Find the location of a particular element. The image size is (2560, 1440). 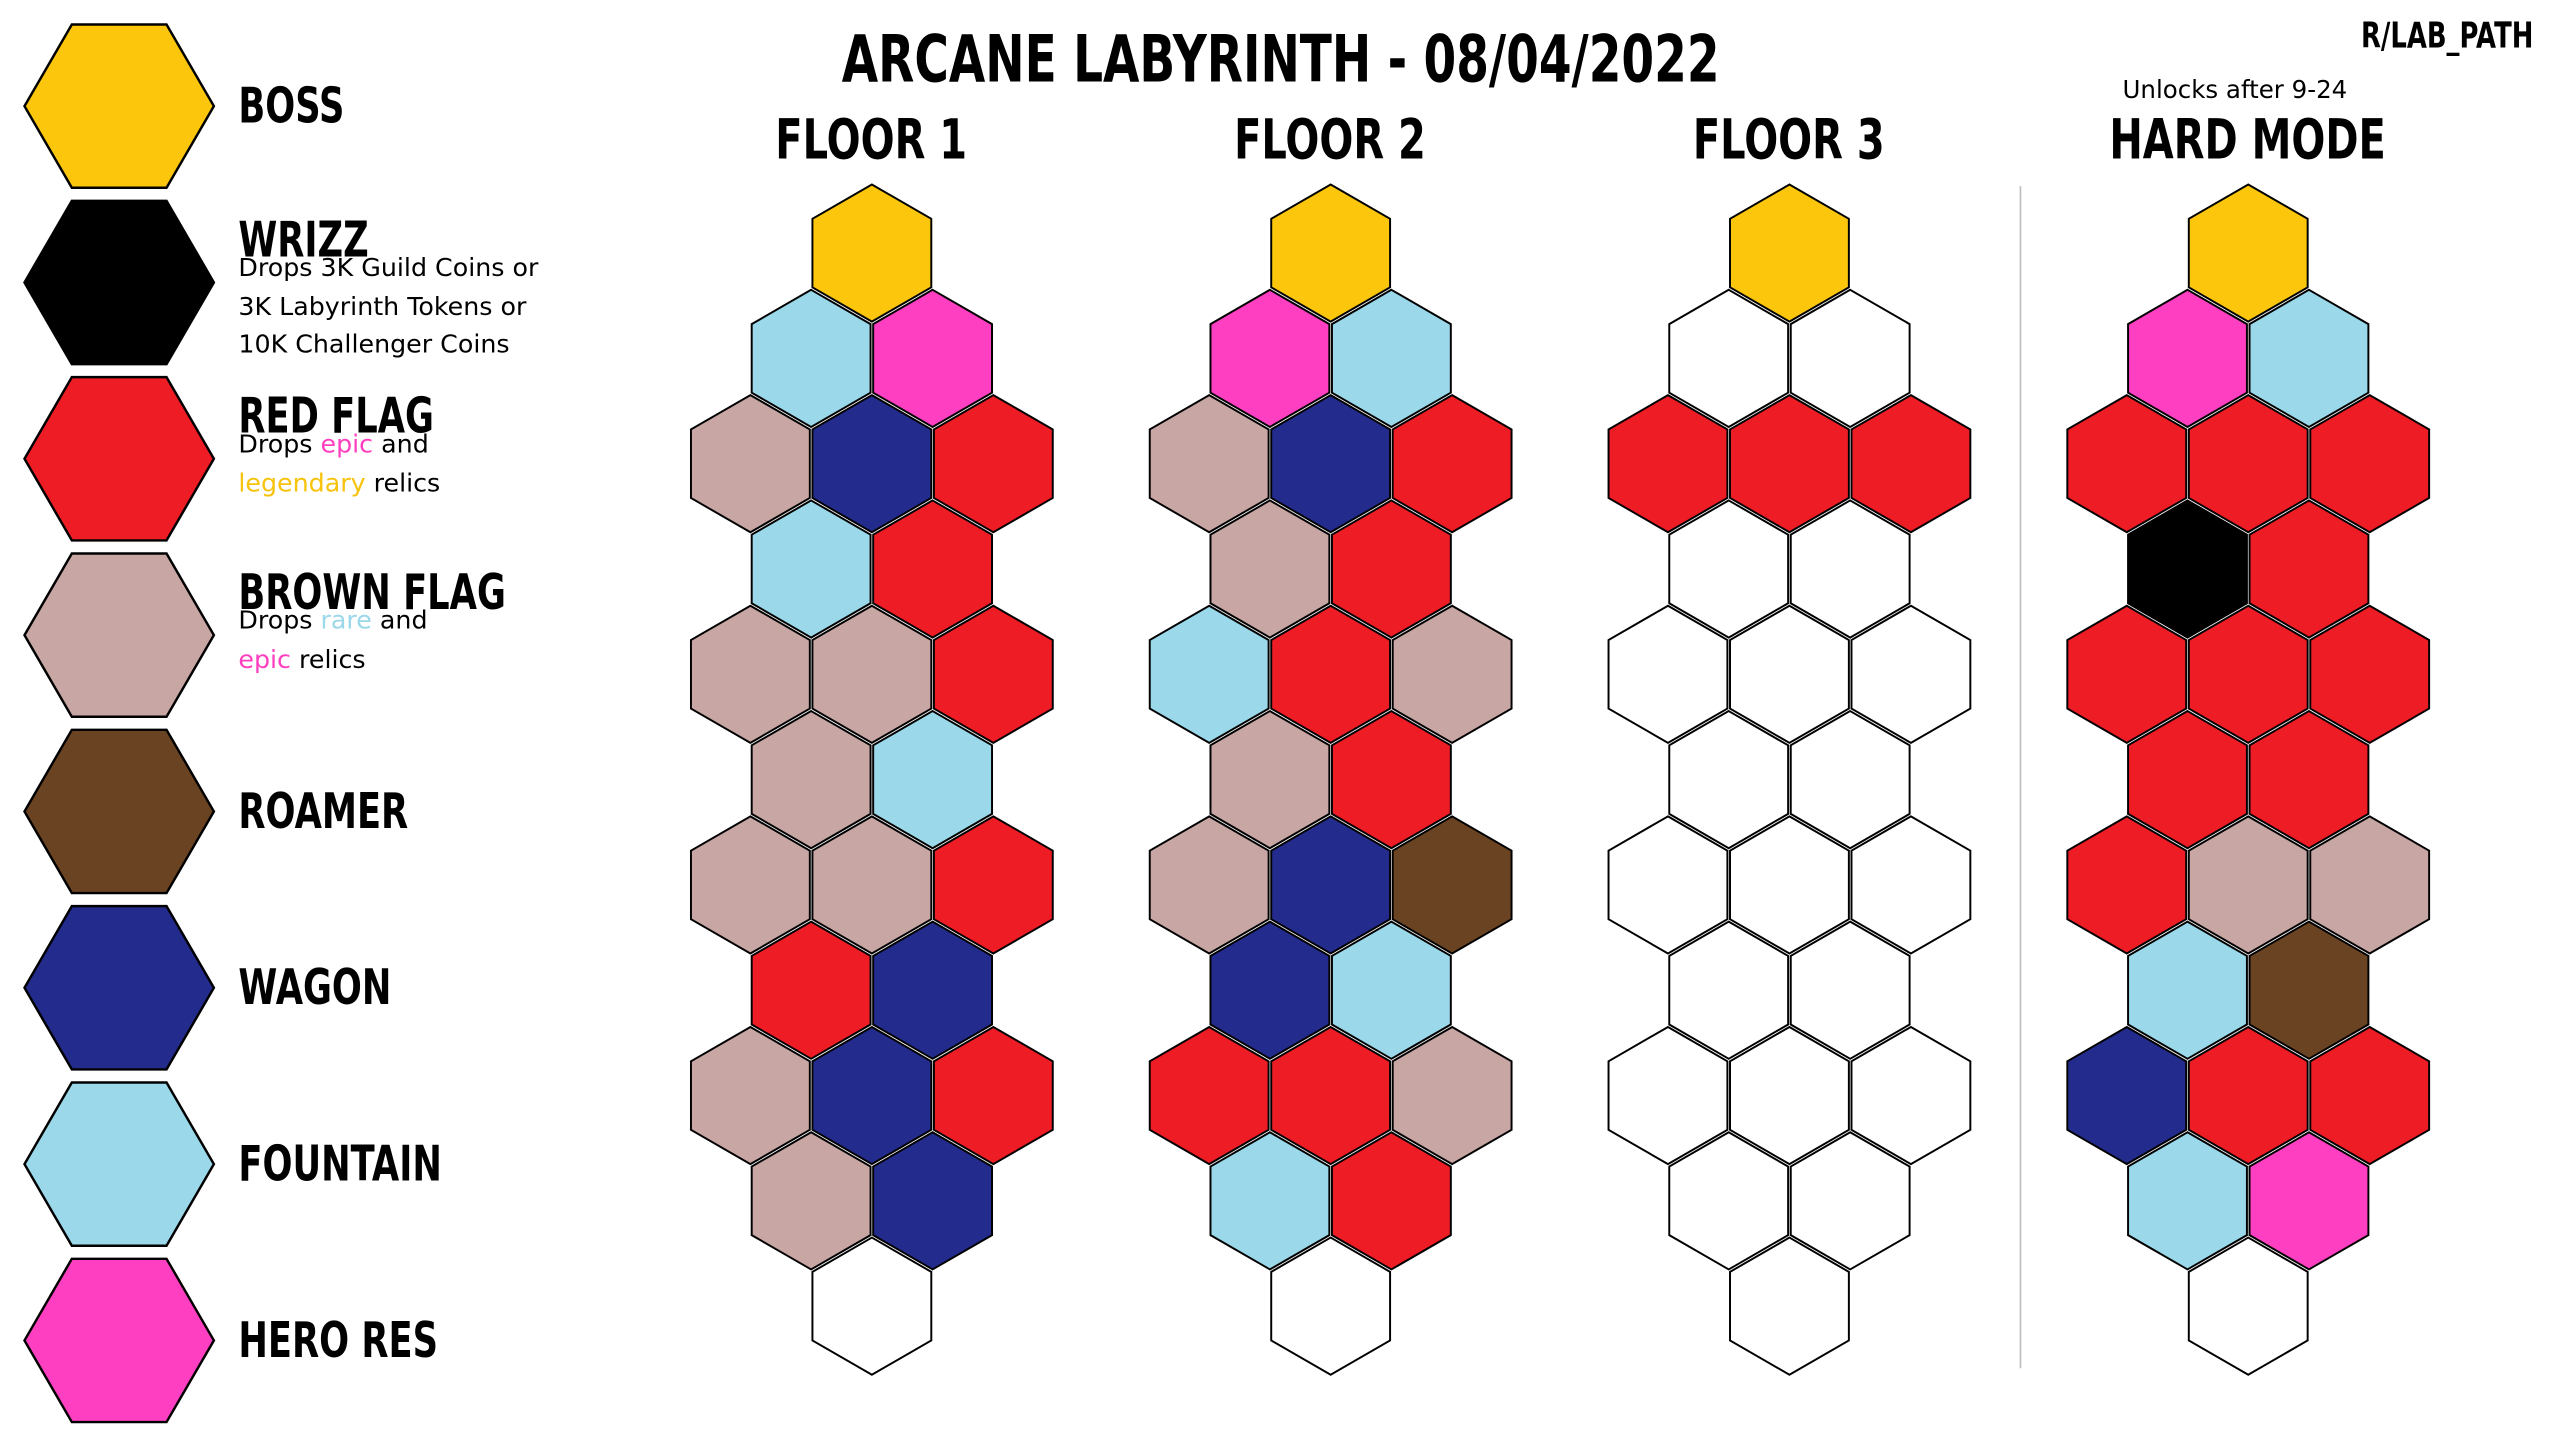

legend-label: BOSS is located at coordinates (311, 106).